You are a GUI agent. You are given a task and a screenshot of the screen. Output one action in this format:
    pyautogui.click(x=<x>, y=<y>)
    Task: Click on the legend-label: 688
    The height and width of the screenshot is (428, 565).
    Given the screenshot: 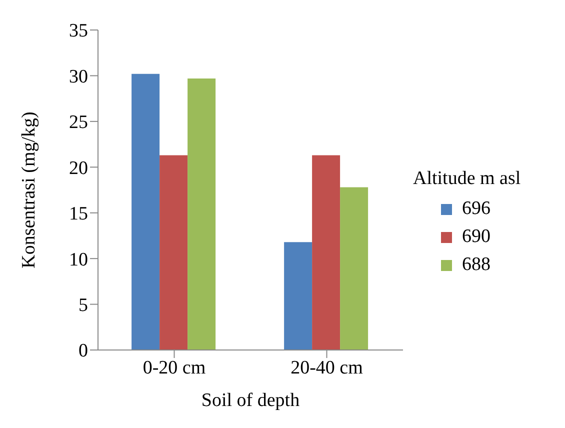 What is the action you would take?
    pyautogui.click(x=476, y=265)
    